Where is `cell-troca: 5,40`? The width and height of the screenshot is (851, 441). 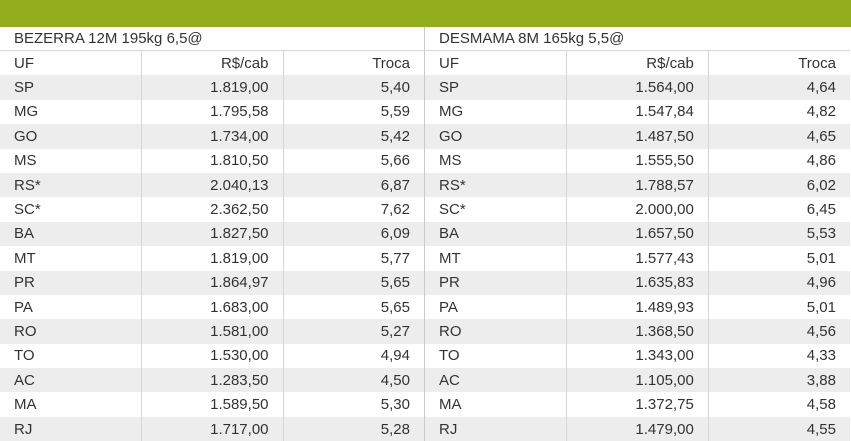 cell-troca: 5,40 is located at coordinates (354, 87).